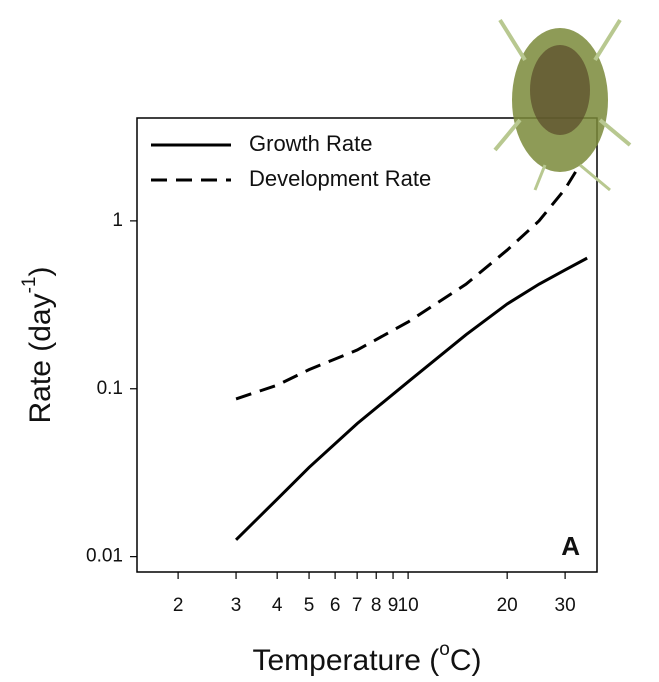 Image resolution: width=659 pixels, height=682 pixels. I want to click on x-tick-label: 6, so click(335, 605).